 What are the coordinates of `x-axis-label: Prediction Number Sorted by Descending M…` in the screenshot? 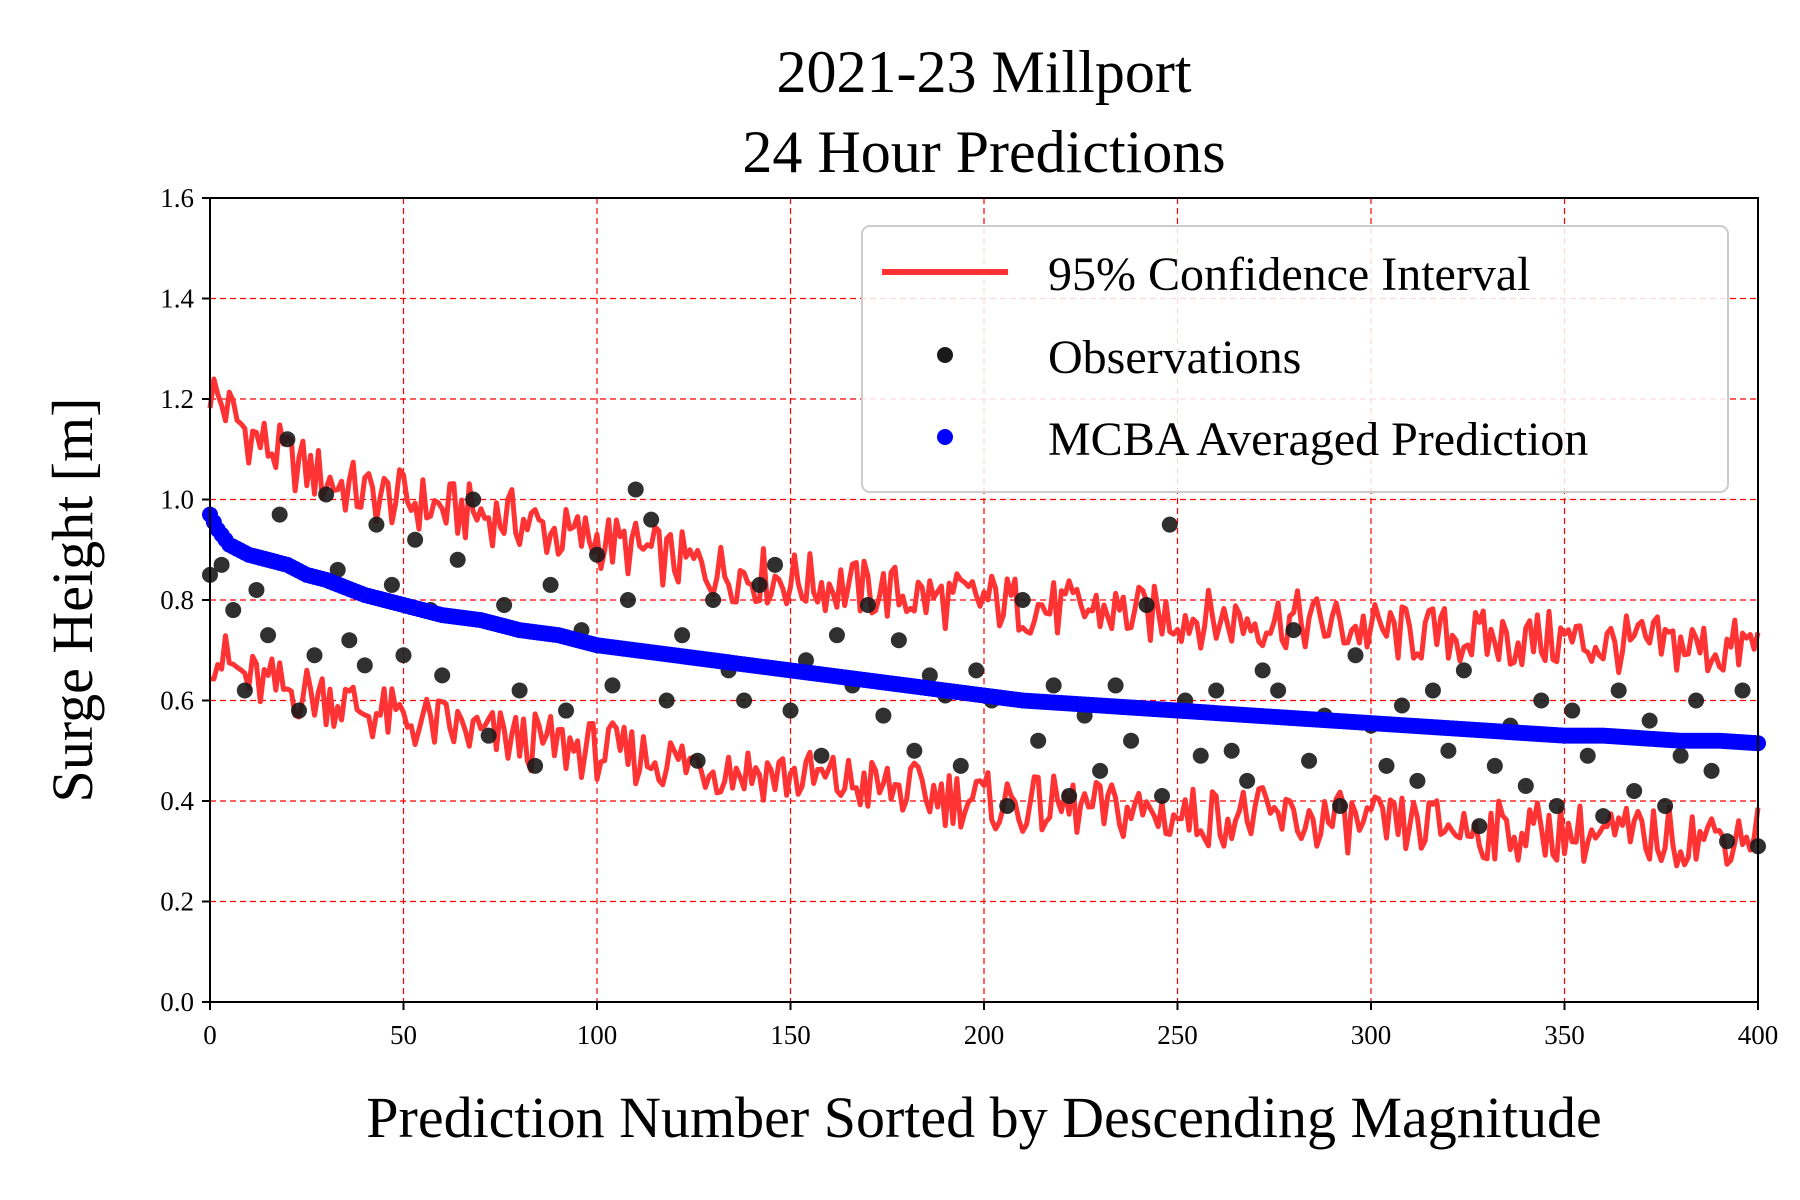 It's located at (983, 1117).